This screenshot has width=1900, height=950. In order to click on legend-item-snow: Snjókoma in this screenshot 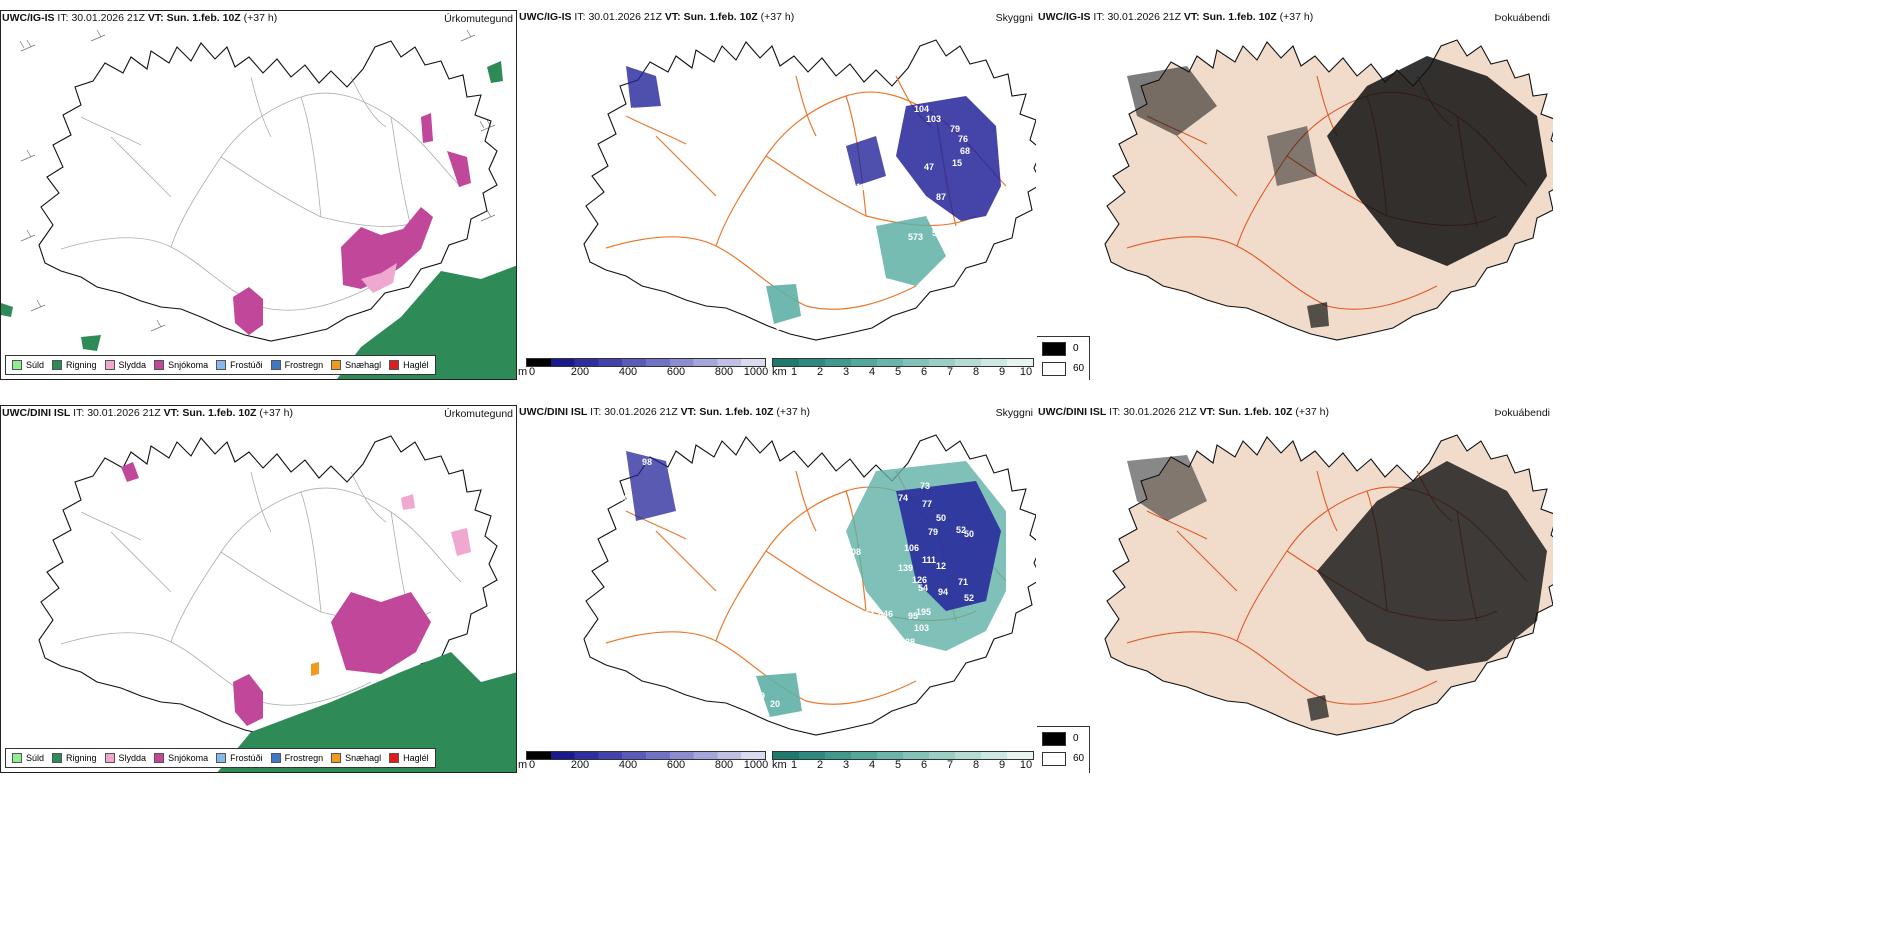, I will do `click(181, 365)`.